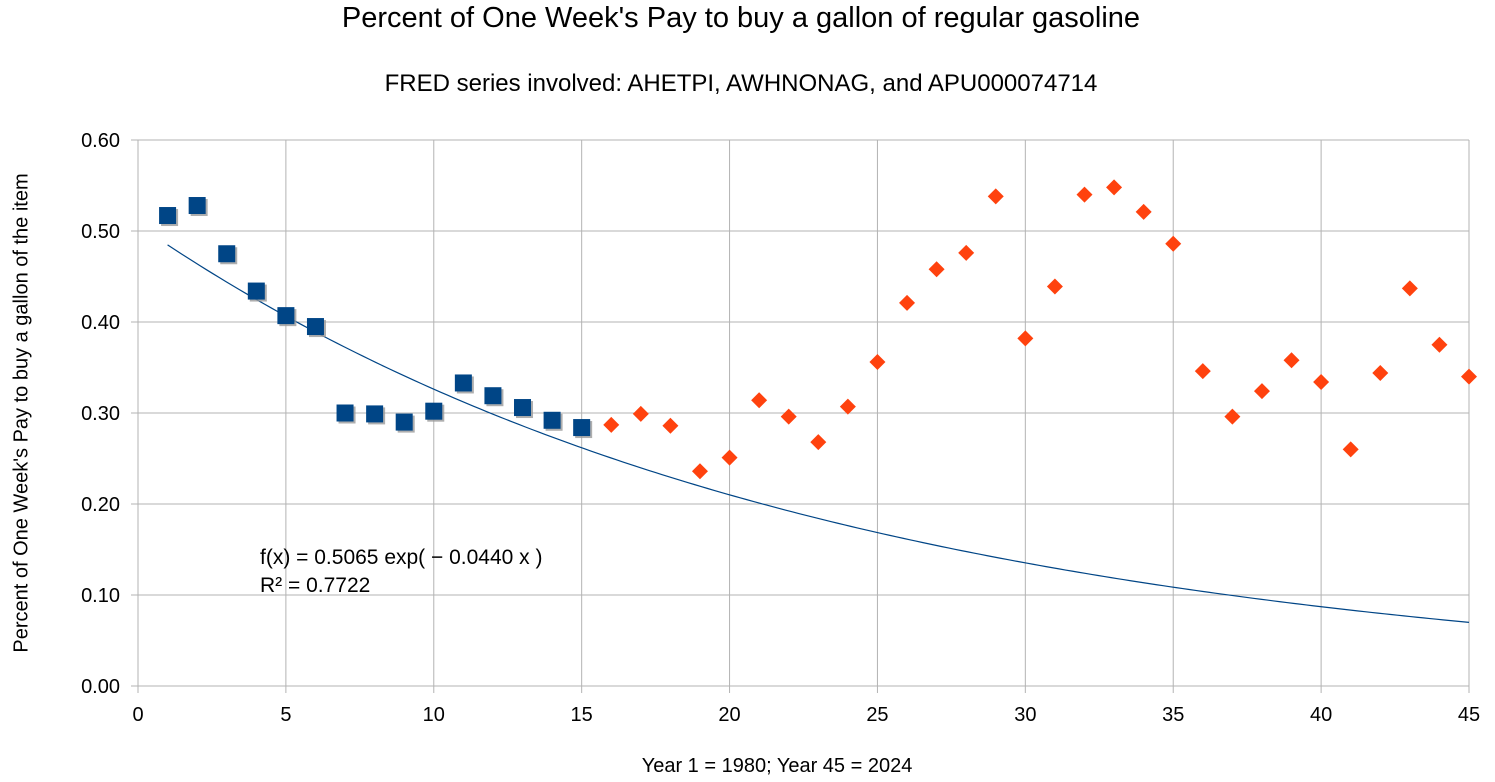 The image size is (1495, 782). Describe the element at coordinates (285, 715) in the screenshot. I see `x-tick-label: 5` at that location.